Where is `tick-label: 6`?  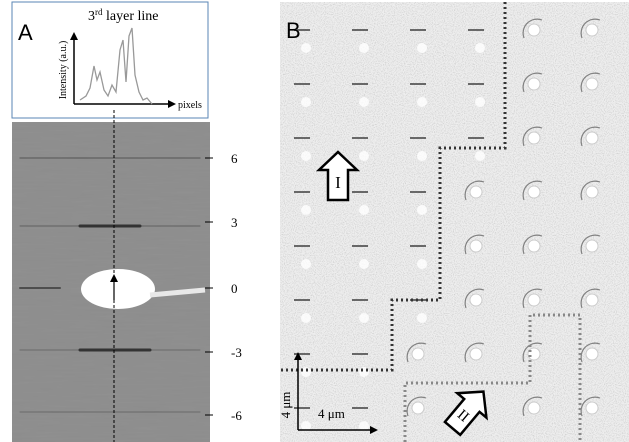 tick-label: 6 is located at coordinates (234, 158).